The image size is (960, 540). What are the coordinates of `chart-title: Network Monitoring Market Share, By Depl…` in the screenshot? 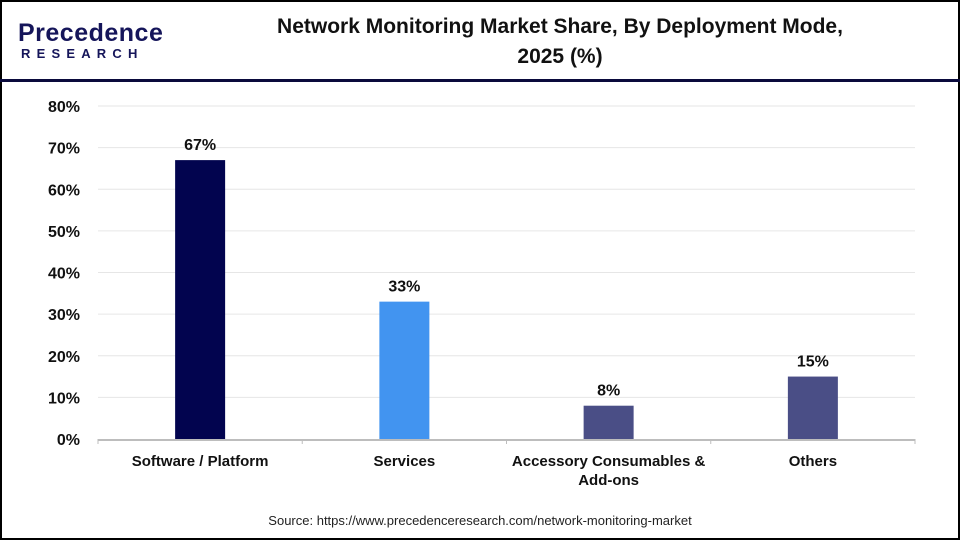 It's located at (560, 42).